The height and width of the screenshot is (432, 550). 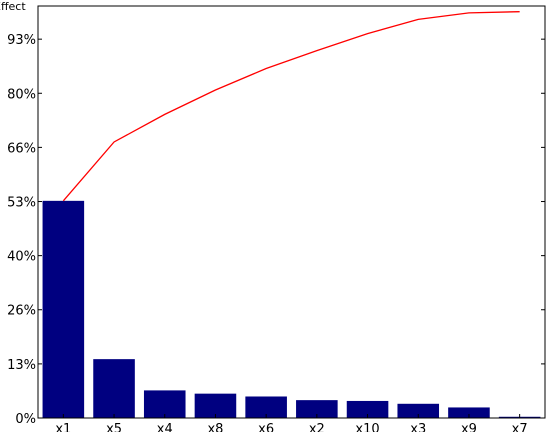 I want to click on y-tick-label: 93%, so click(x=21, y=40).